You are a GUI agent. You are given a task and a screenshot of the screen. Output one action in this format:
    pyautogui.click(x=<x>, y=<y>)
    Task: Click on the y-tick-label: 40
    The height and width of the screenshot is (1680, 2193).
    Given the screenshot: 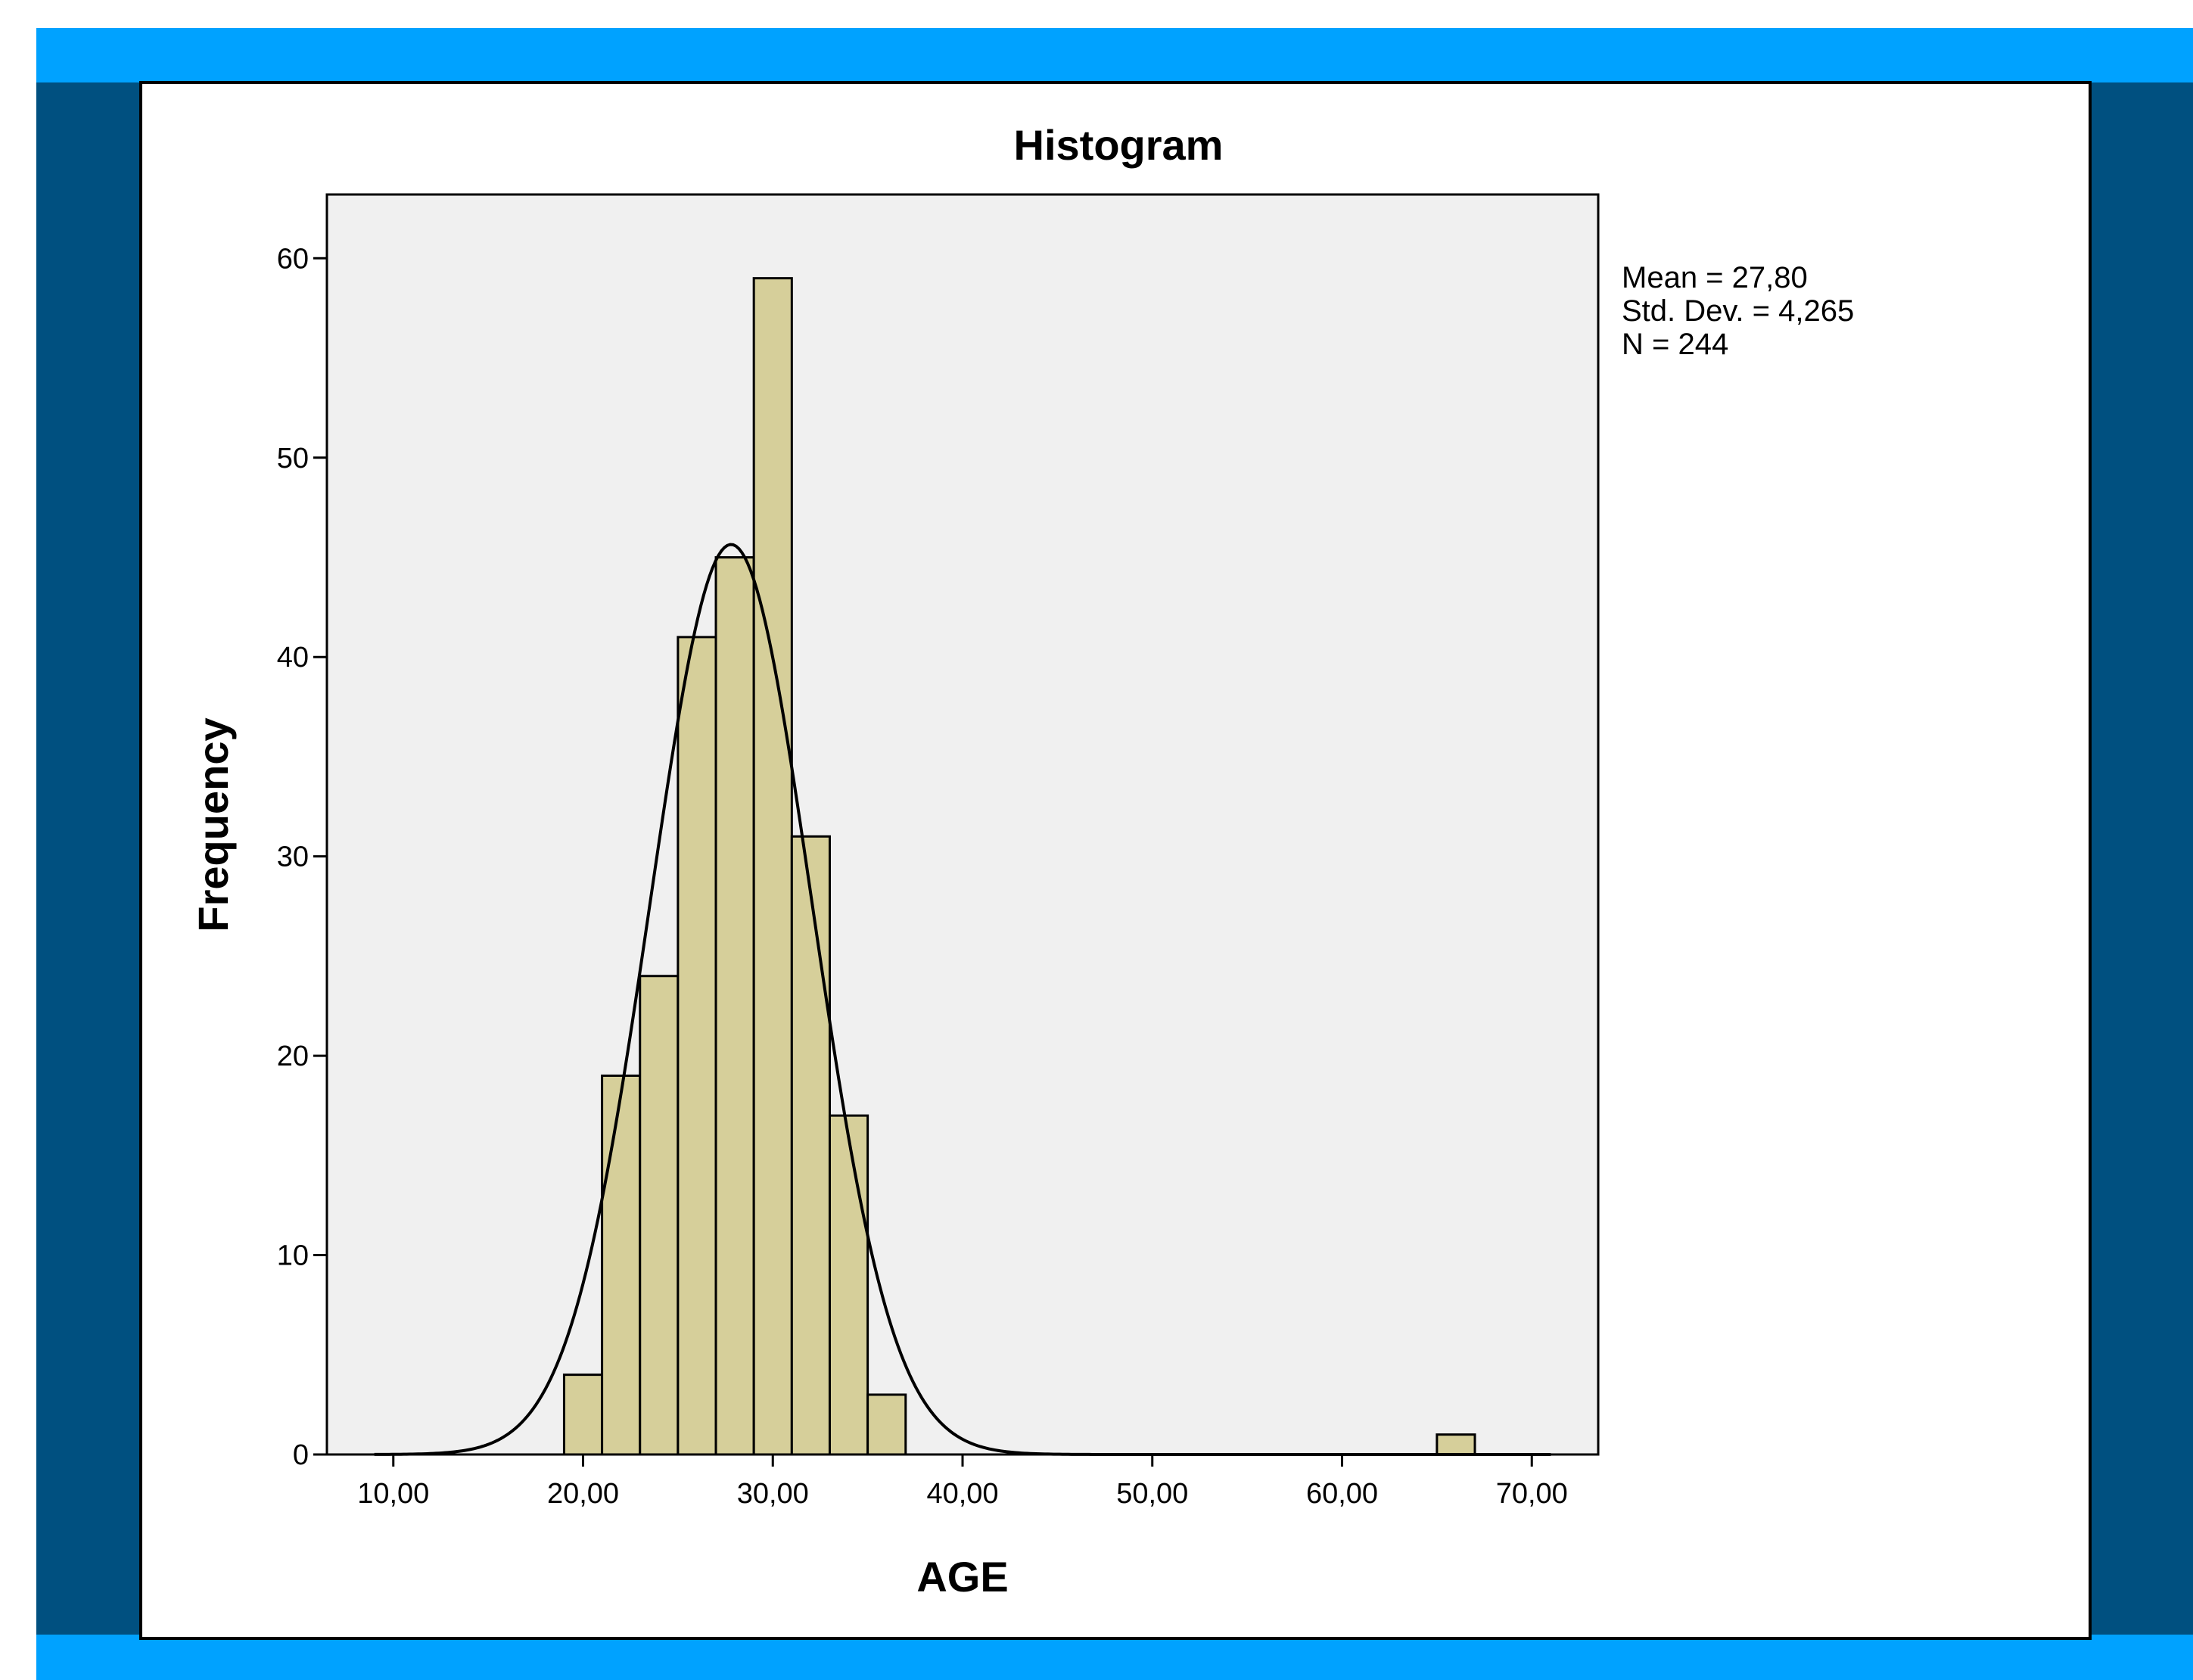 What is the action you would take?
    pyautogui.click(x=293, y=658)
    